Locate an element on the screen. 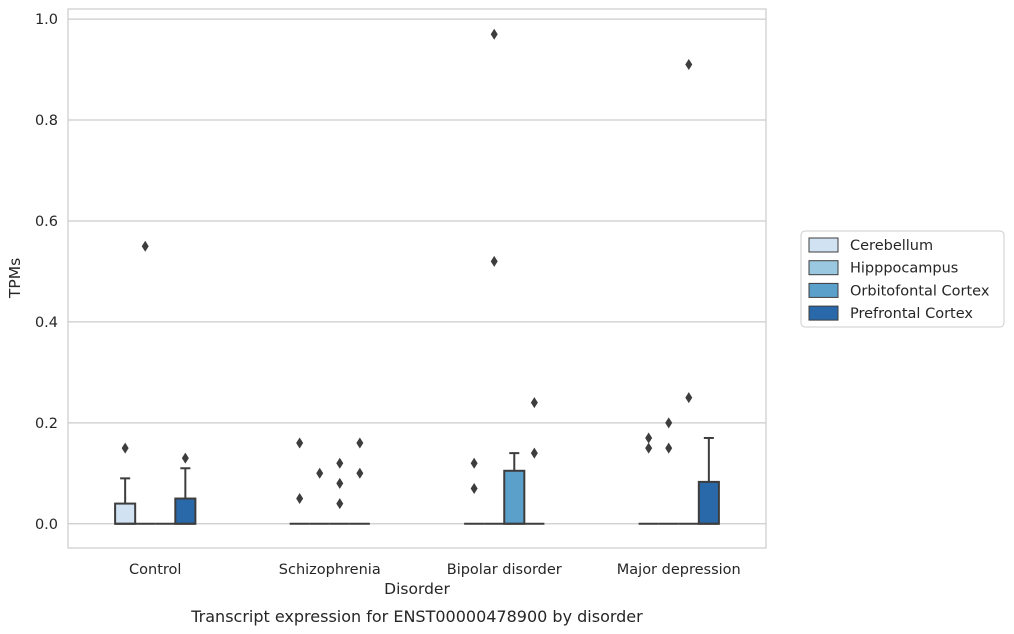 This screenshot has width=1014, height=634. x-tick-label: Bipolar disorder is located at coordinates (504, 570).